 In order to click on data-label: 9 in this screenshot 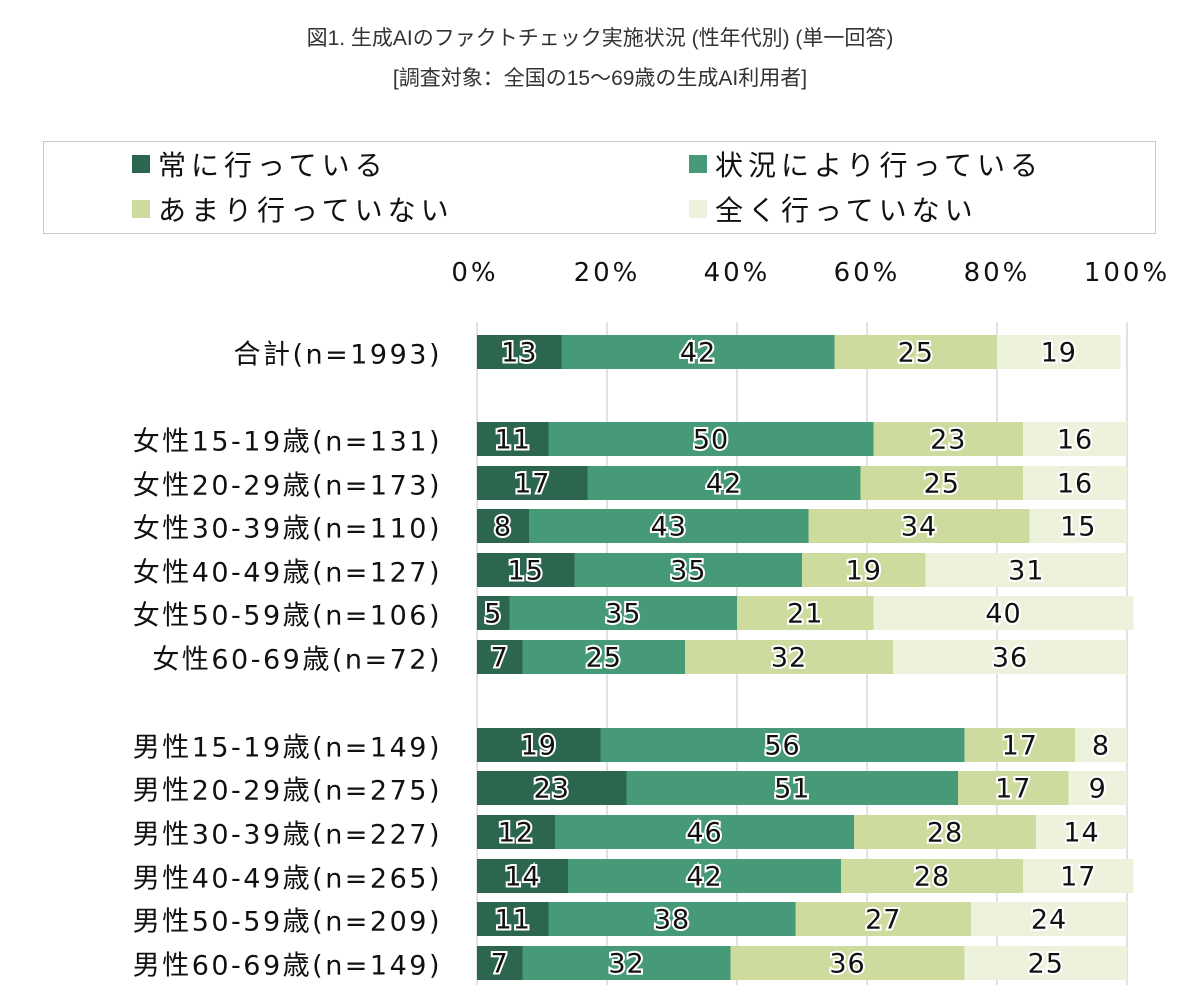, I will do `click(1098, 789)`.